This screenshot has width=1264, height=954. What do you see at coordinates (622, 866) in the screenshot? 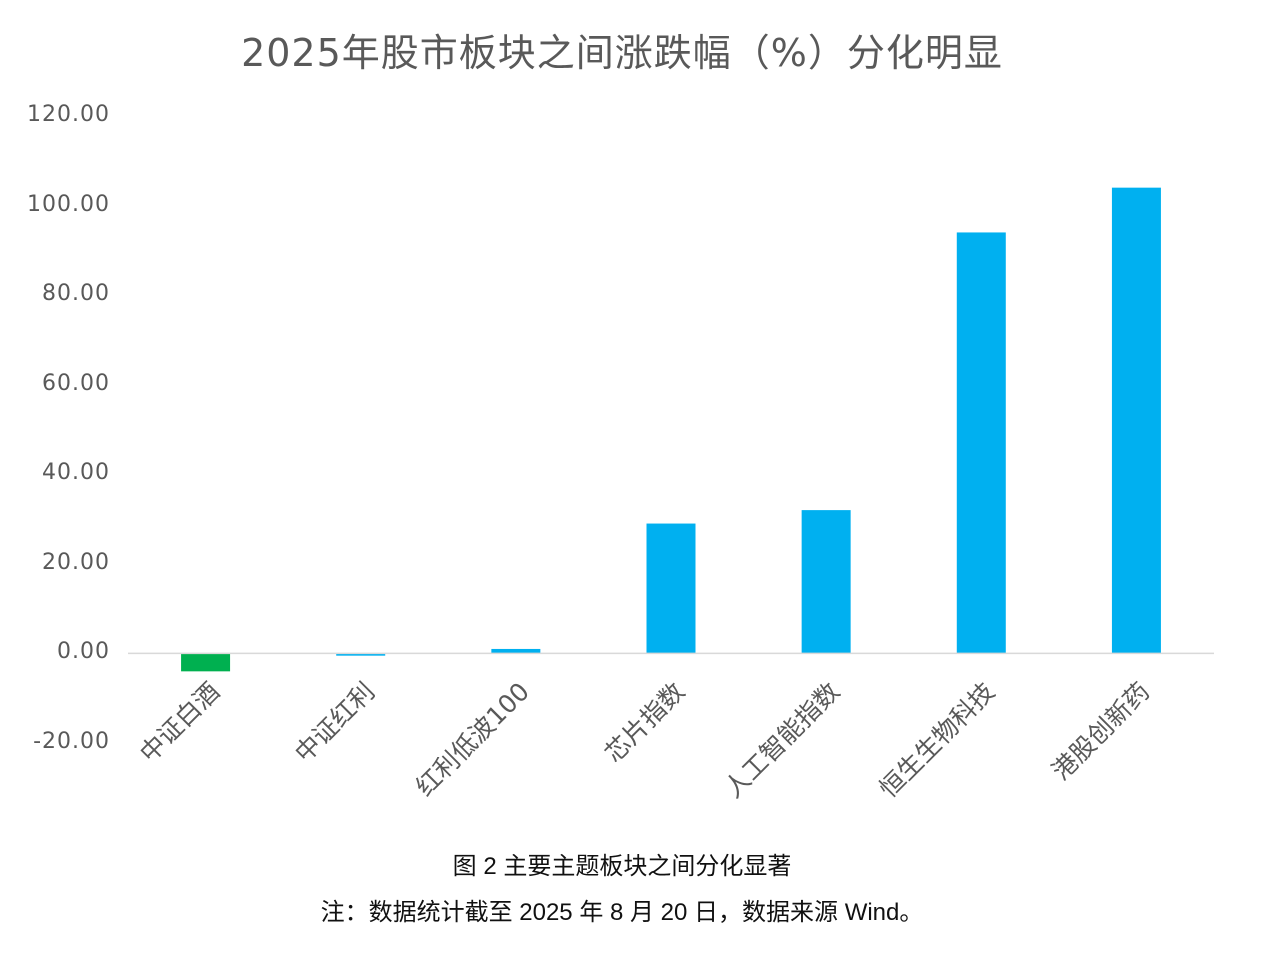
I see `figure-caption: 图 2 主要主题板块之间分化显著` at bounding box center [622, 866].